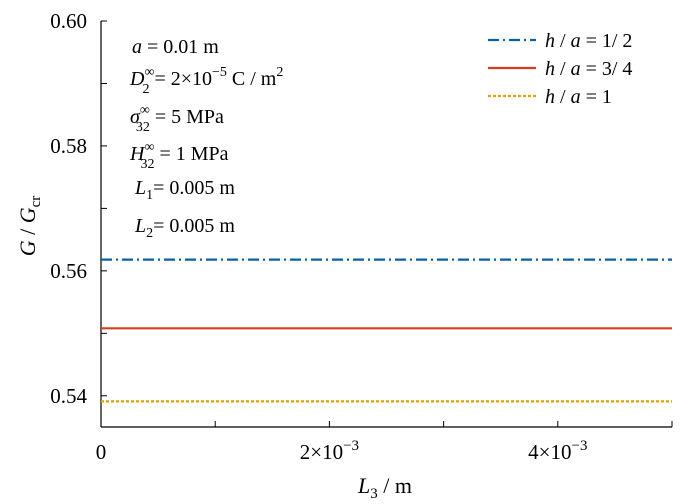  I want to click on x-ticks: 0 2×10⁻³ 4×10⁻³, so click(384, 442).